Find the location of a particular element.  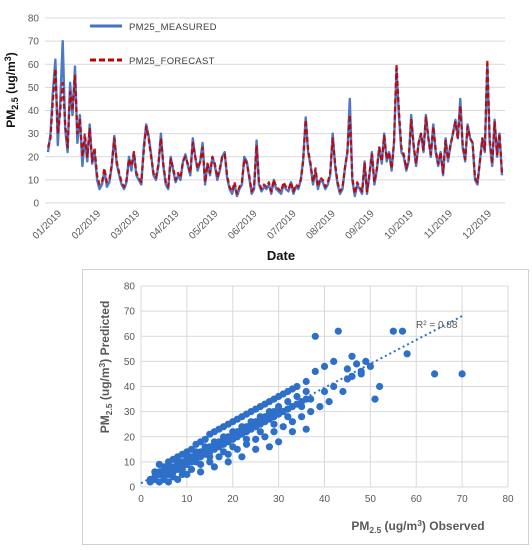

scatter-y-tick-labels: 0 10 20 30 40 50 60 70 80 is located at coordinates (130, 388).